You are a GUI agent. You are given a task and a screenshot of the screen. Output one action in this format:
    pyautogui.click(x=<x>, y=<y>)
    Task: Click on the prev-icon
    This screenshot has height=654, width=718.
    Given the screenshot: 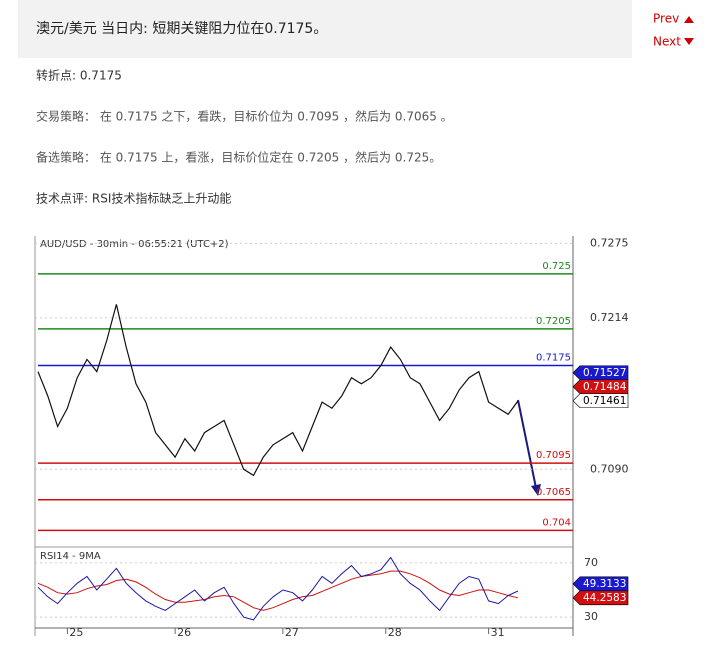 What is the action you would take?
    pyautogui.click(x=689, y=19)
    